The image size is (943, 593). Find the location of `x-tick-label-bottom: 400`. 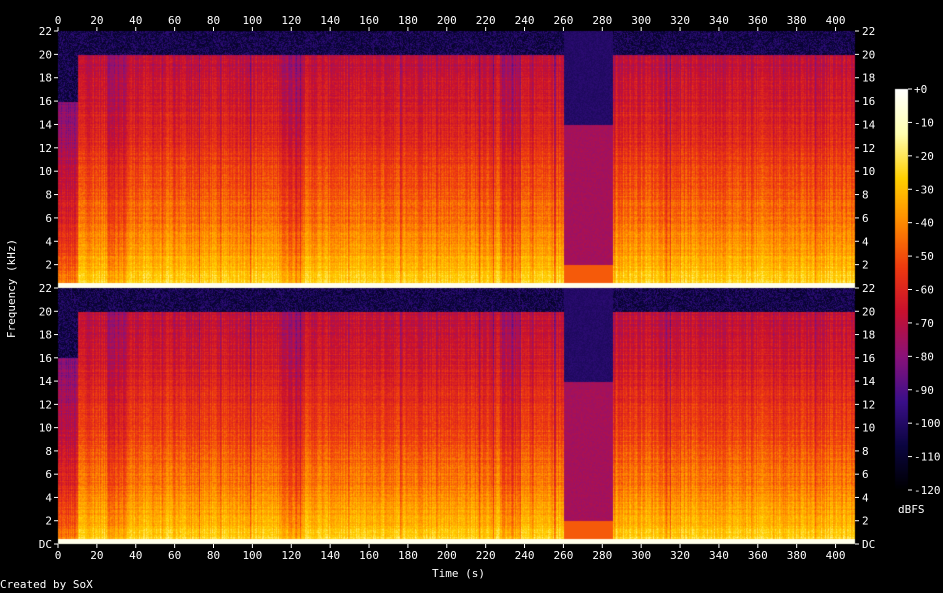

x-tick-label-bottom: 400 is located at coordinates (836, 555).